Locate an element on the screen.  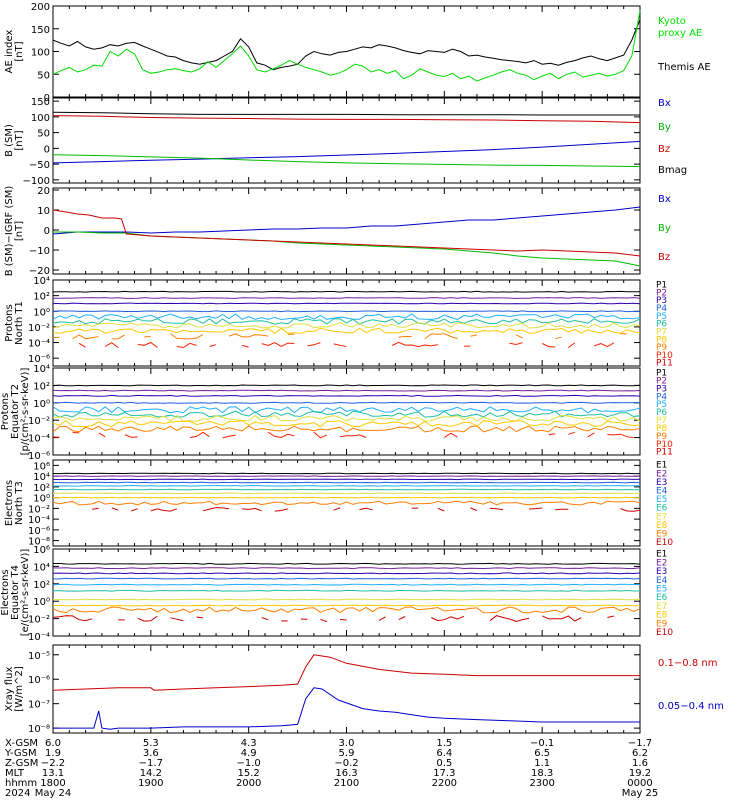
legend-by: By is located at coordinates (664, 228).